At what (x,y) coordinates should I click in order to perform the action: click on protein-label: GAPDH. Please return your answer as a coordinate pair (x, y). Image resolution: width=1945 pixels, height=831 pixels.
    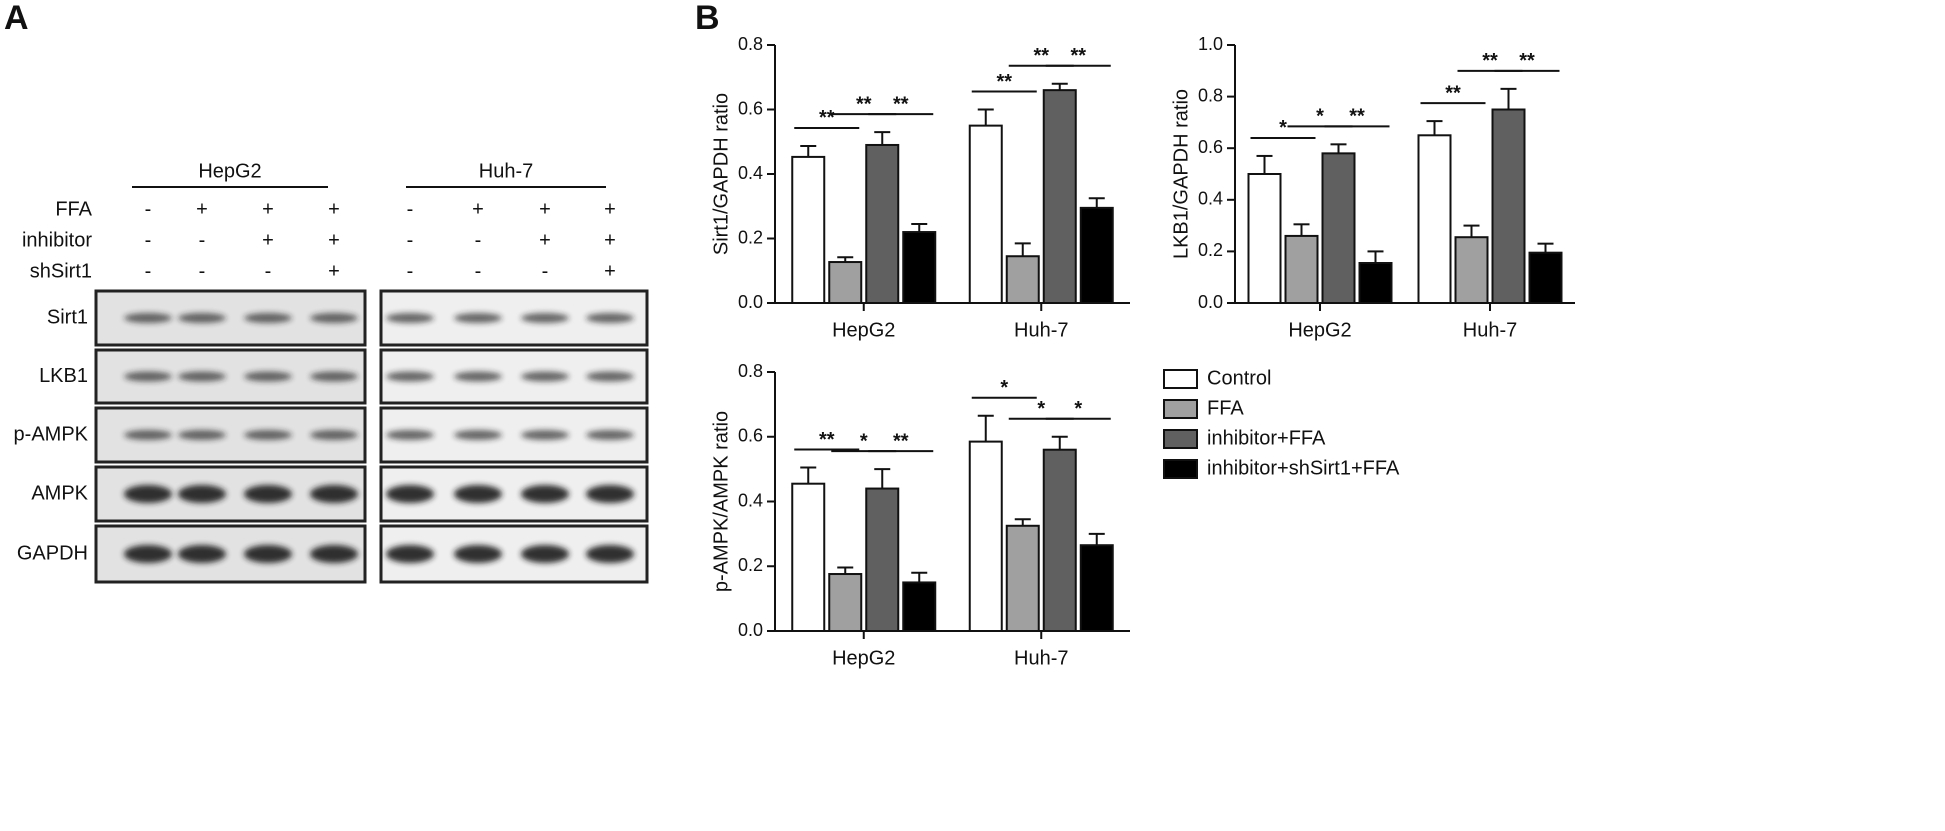
    Looking at the image, I should click on (52, 553).